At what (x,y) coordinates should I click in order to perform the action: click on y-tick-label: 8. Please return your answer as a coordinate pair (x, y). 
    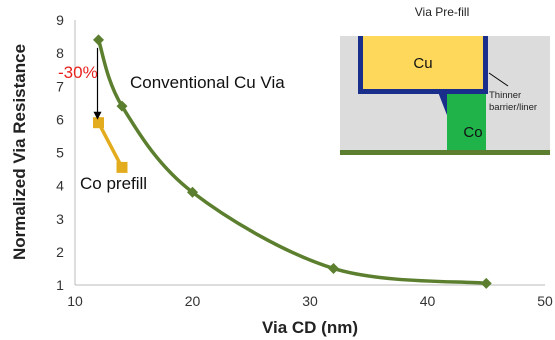
    Looking at the image, I should click on (60, 53).